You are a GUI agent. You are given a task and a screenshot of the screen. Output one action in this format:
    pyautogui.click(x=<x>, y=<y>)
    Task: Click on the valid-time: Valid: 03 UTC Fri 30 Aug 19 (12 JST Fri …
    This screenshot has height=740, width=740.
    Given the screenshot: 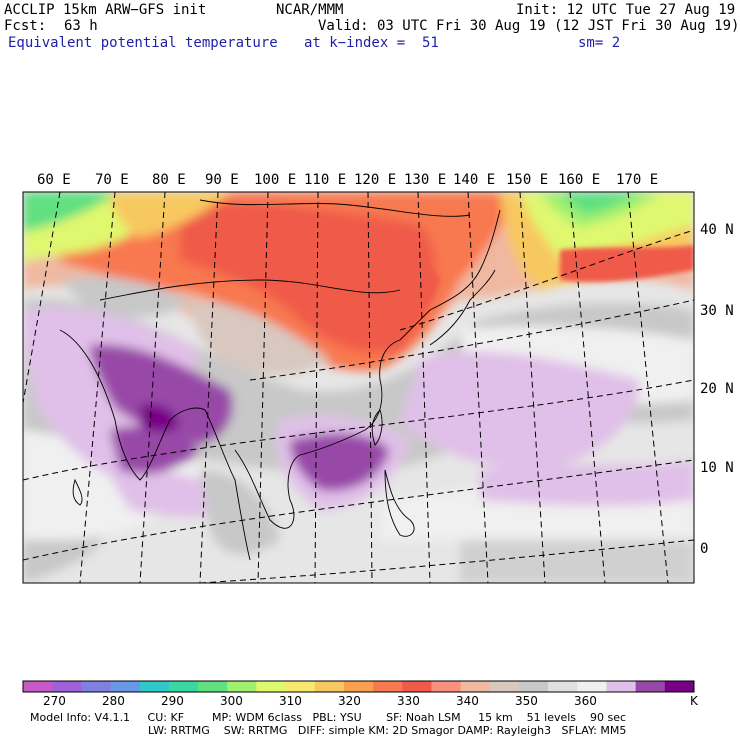 What is the action you would take?
    pyautogui.click(x=529, y=26)
    